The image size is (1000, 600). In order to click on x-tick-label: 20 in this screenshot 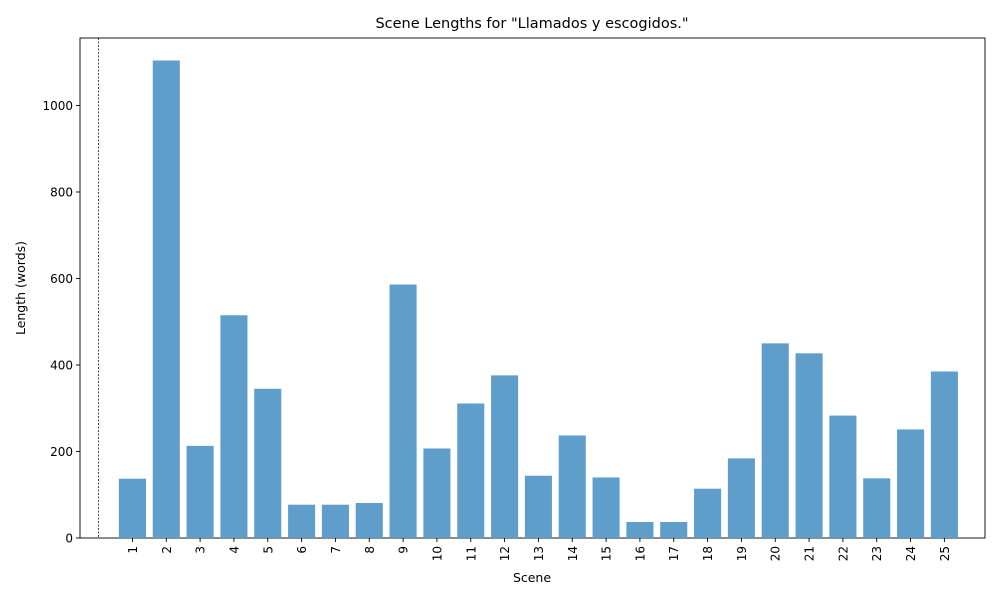, I will do `click(776, 553)`.